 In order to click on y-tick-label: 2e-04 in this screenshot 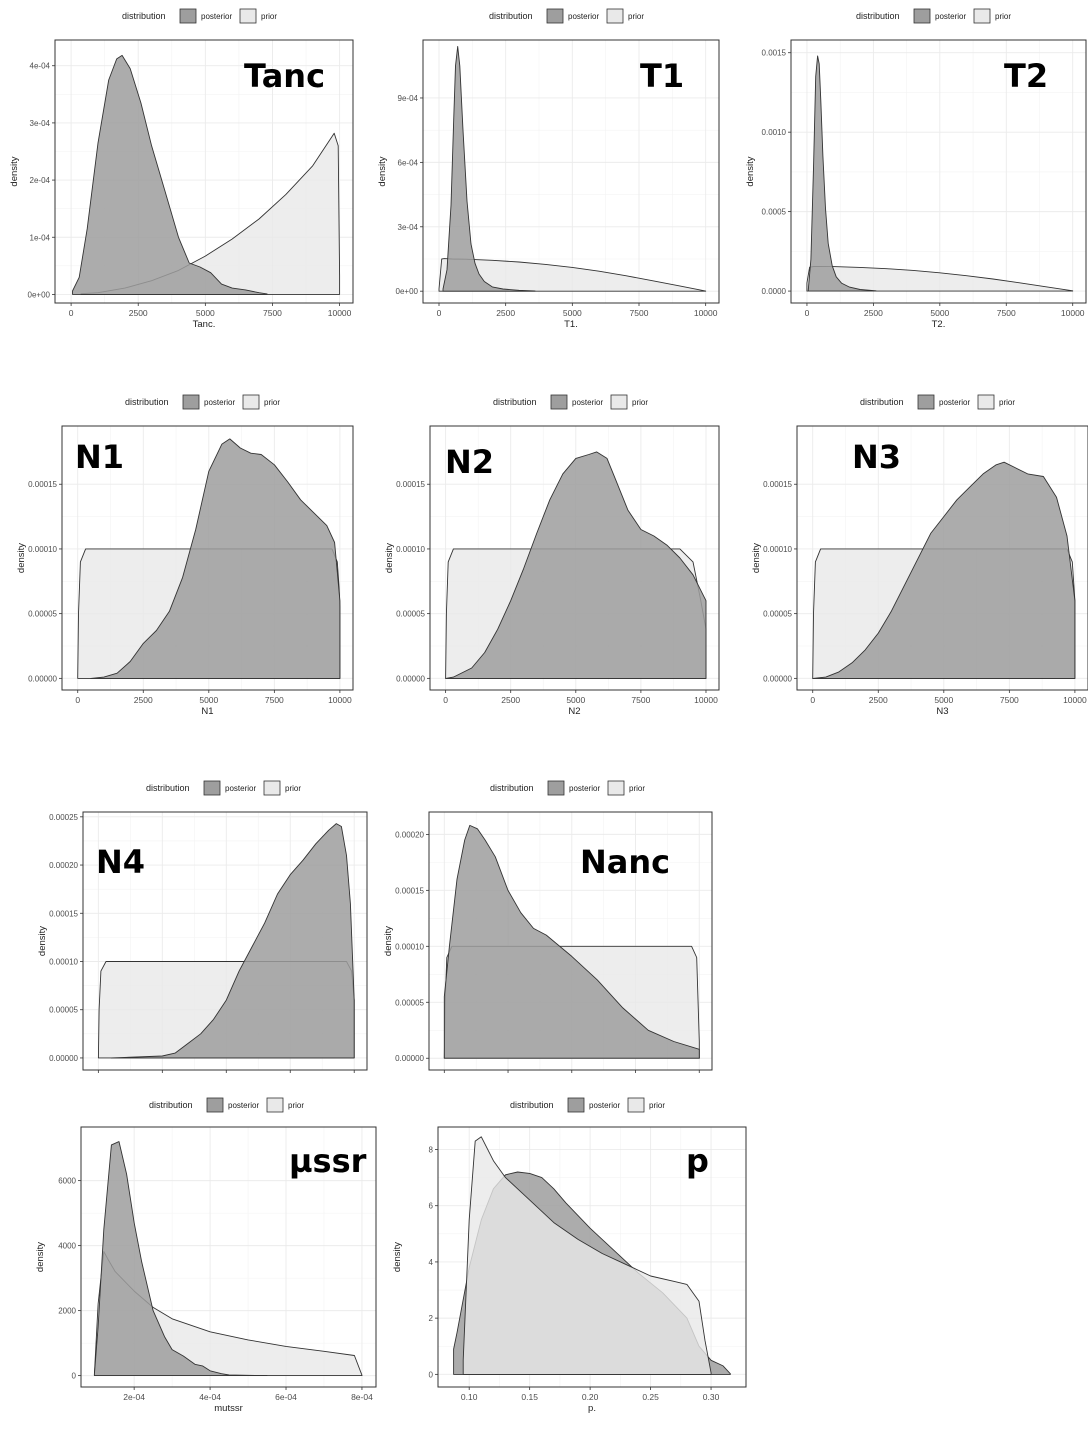, I will do `click(40, 180)`.